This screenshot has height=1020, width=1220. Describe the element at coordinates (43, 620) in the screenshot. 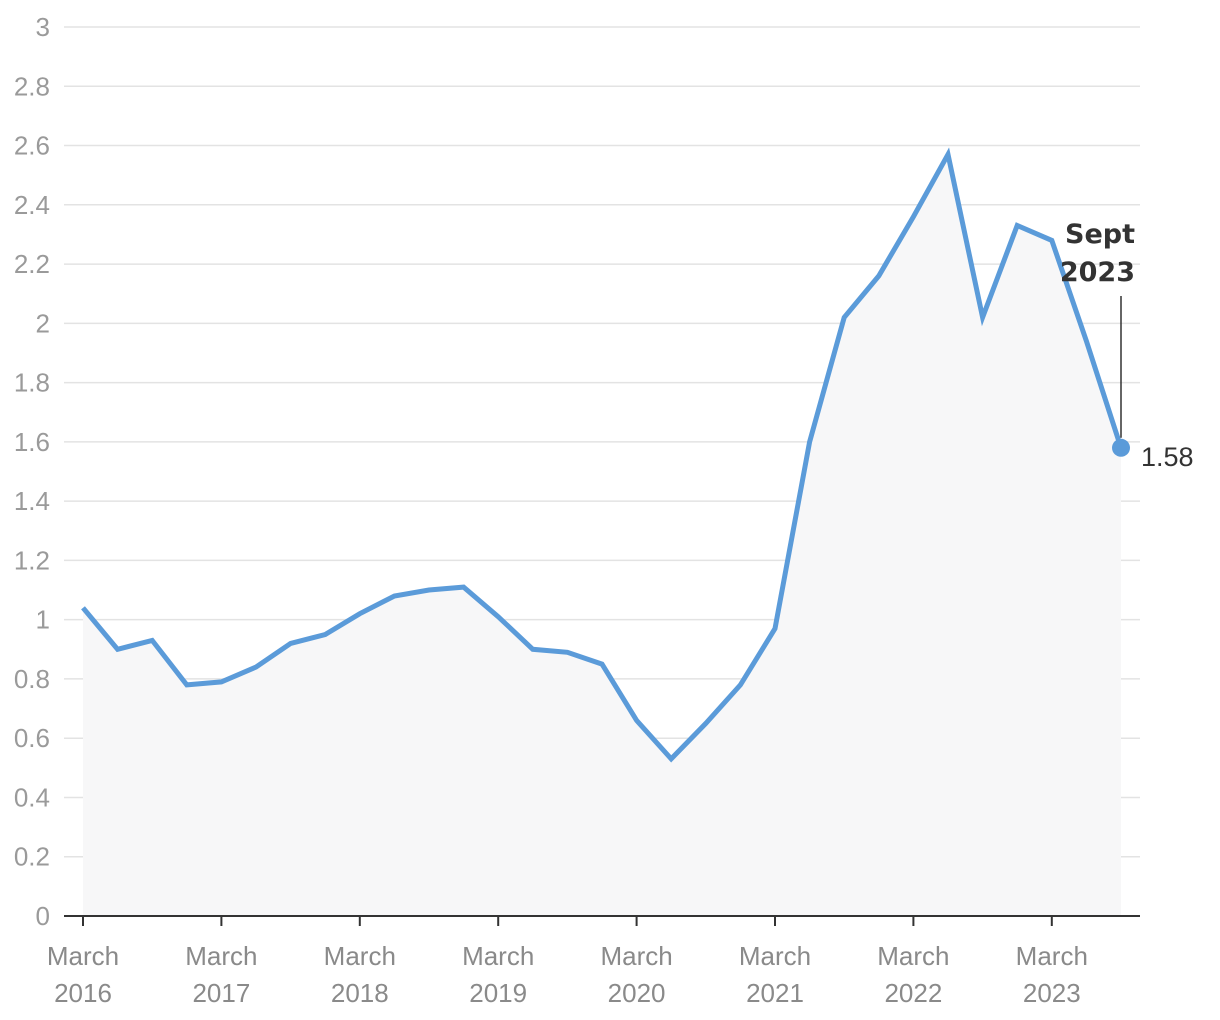

I see `y-tick-label: 1` at that location.